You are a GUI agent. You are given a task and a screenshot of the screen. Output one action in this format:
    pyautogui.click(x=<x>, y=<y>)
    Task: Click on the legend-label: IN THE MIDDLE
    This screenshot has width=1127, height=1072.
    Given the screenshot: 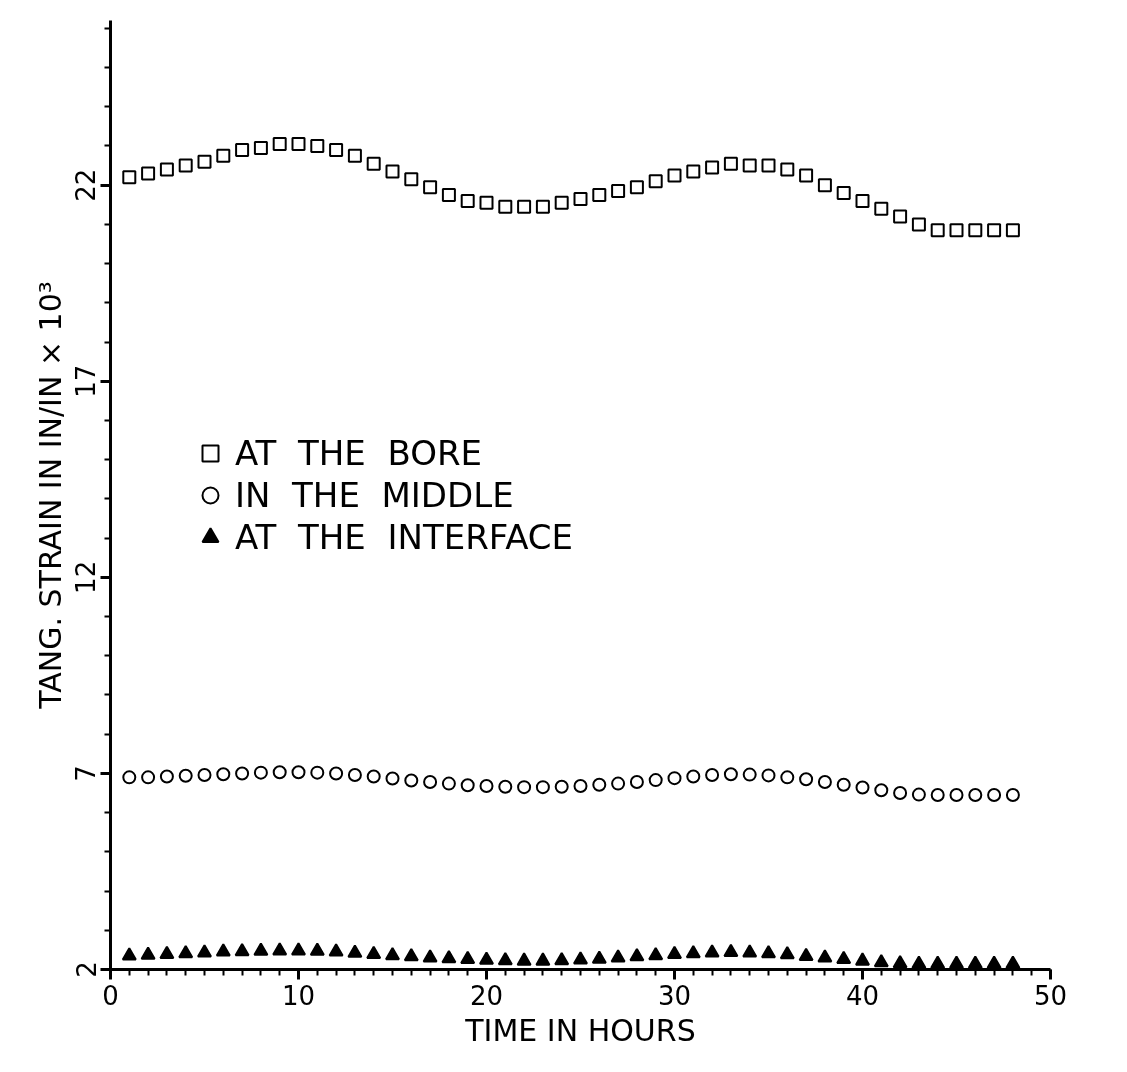 What is the action you would take?
    pyautogui.click(x=374, y=494)
    